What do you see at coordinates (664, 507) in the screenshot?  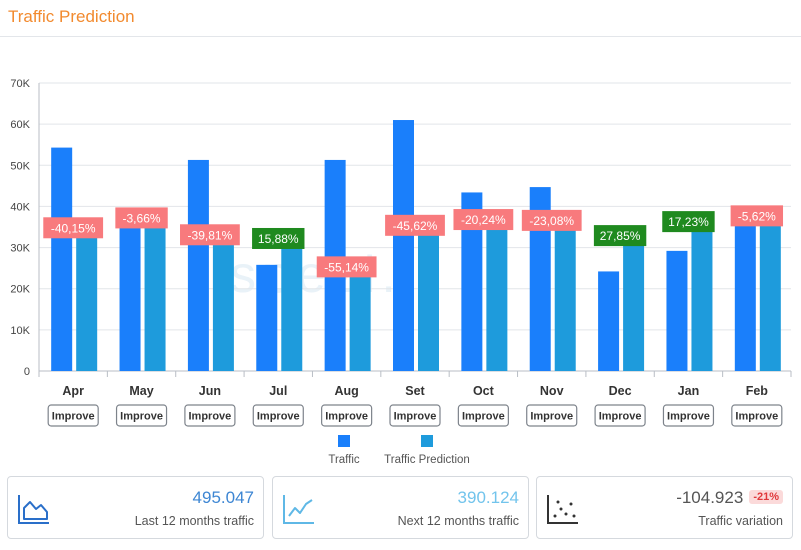 I see `traffic-variation-card: -104.923 -21% Traffic variation` at bounding box center [664, 507].